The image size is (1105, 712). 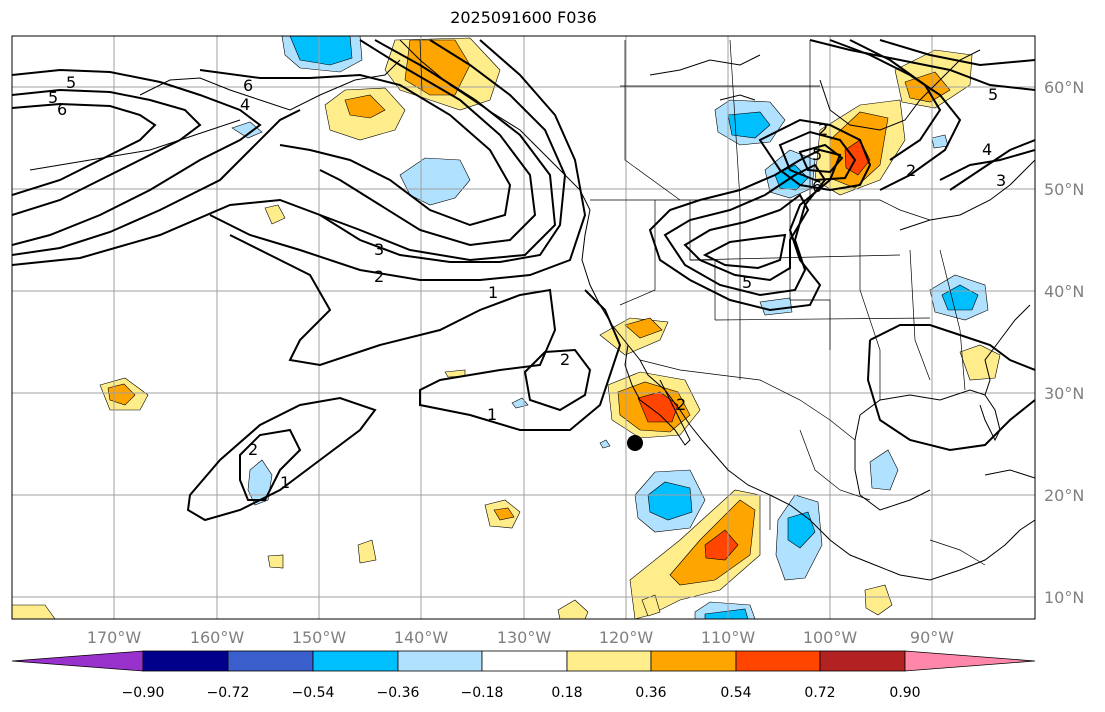 I want to click on contour-label-c15: 6, so click(x=817, y=186).